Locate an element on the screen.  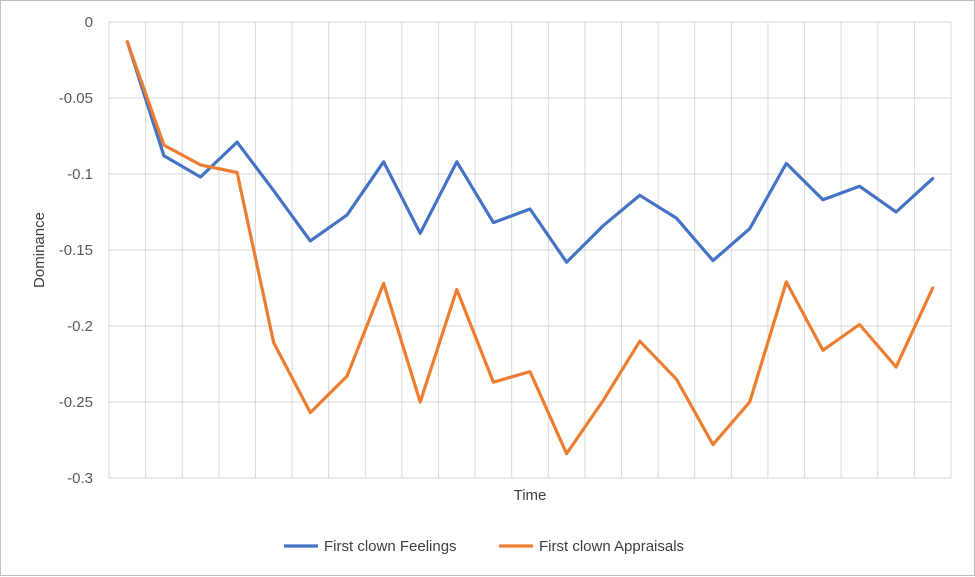
y-tick-label: 0 is located at coordinates (89, 22).